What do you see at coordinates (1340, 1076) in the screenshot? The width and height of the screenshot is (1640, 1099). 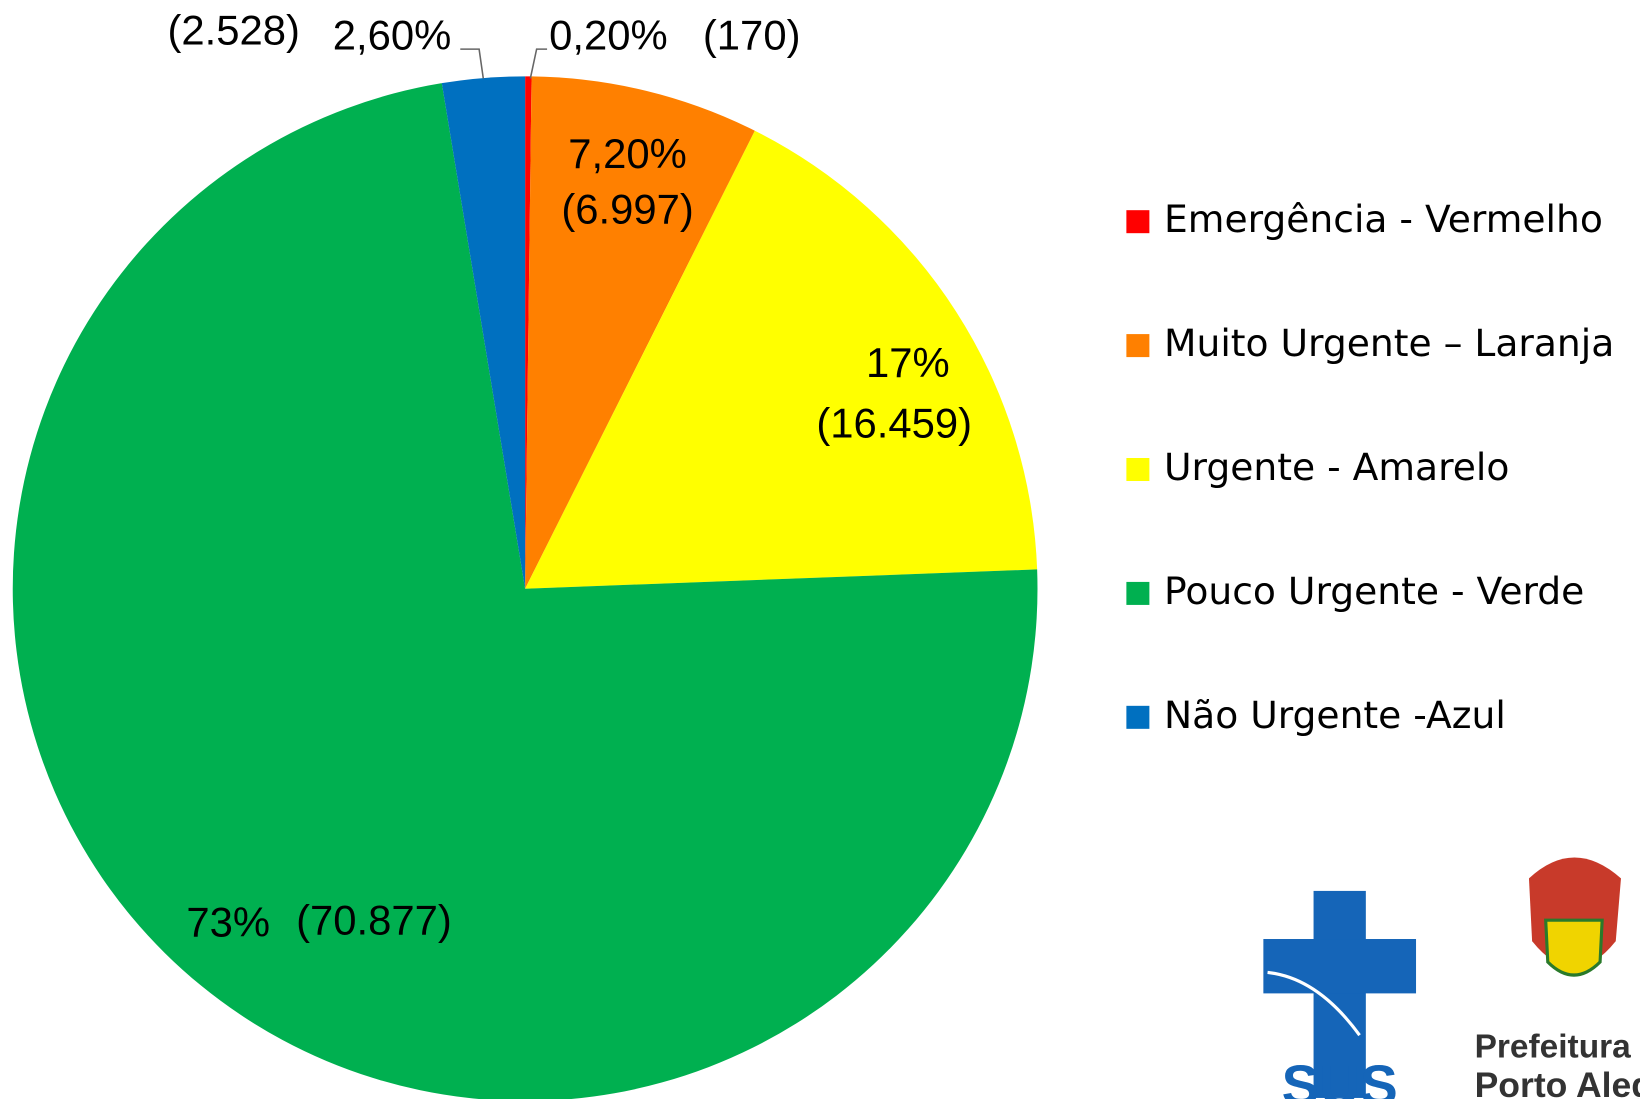 I see `sus-text: SUS` at bounding box center [1340, 1076].